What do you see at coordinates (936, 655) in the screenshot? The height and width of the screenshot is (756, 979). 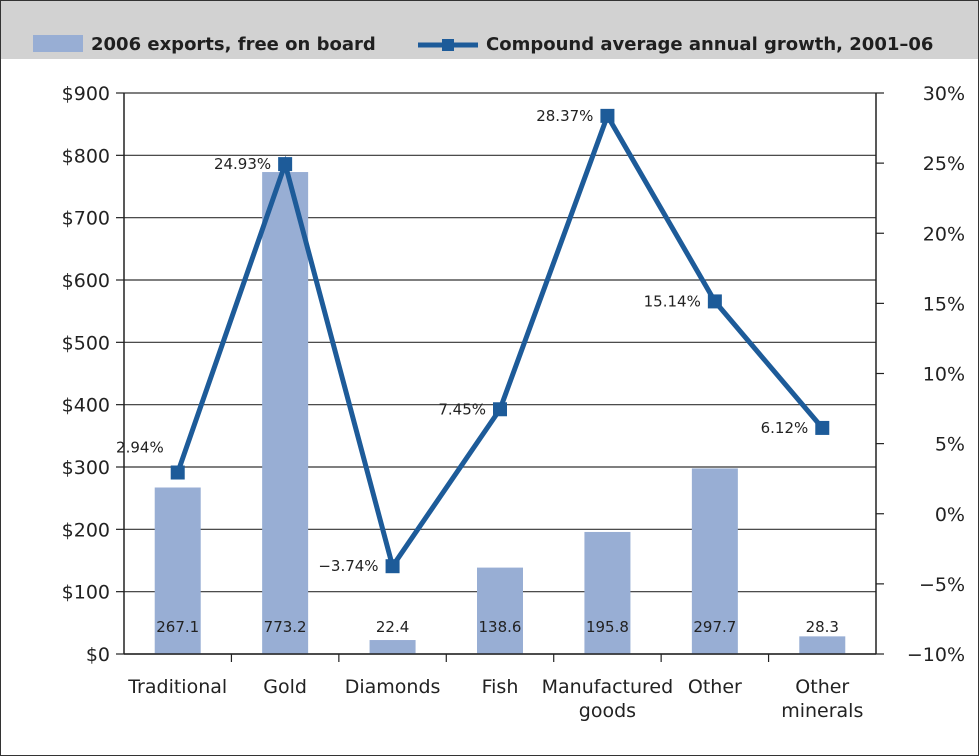 I see `right-tick-label: −10%` at bounding box center [936, 655].